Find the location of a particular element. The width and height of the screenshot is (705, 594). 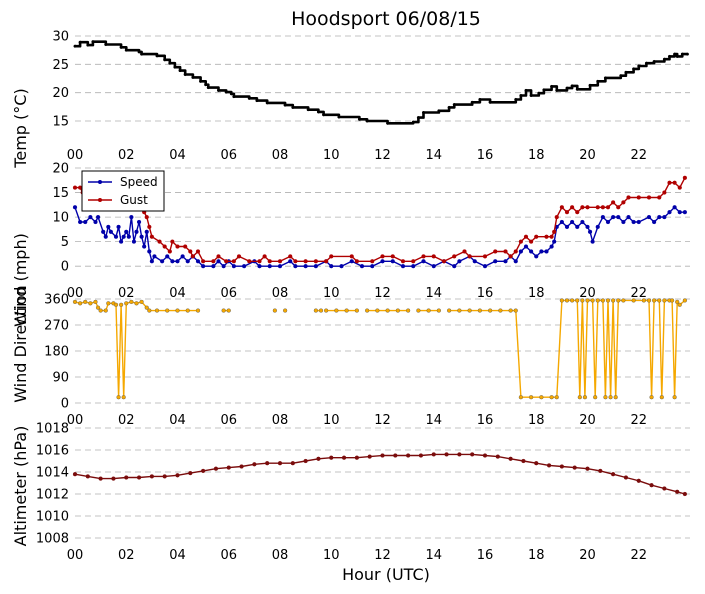

x-tick-label: 06 is located at coordinates (228, 293).